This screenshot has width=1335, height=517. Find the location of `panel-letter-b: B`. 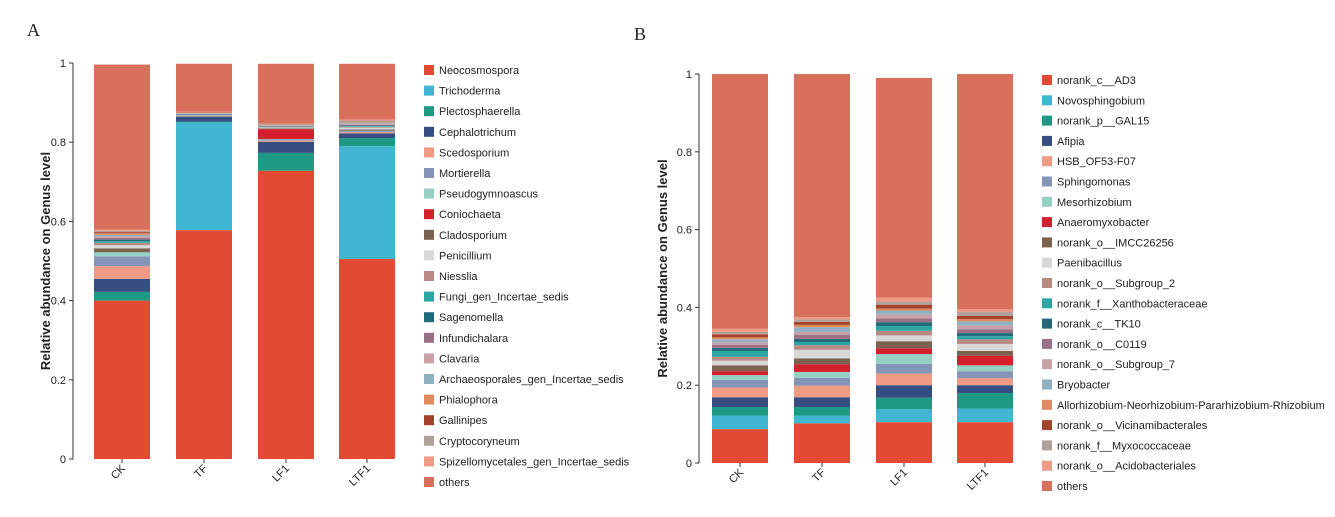

panel-letter-b: B is located at coordinates (640, 34).